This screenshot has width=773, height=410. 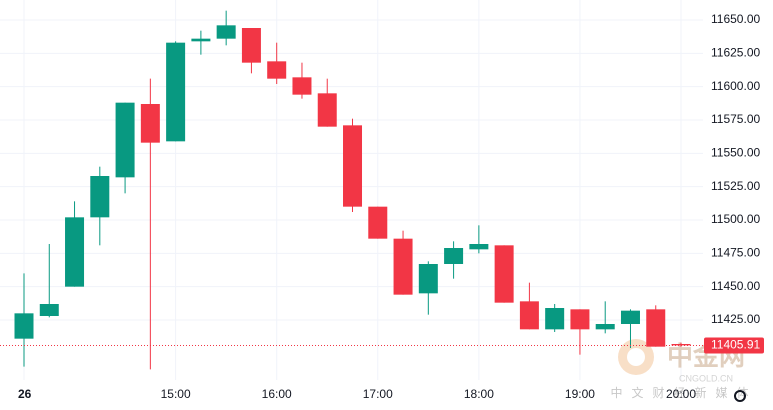 What do you see at coordinates (580, 394) in the screenshot?
I see `x-tick-label: 19:00` at bounding box center [580, 394].